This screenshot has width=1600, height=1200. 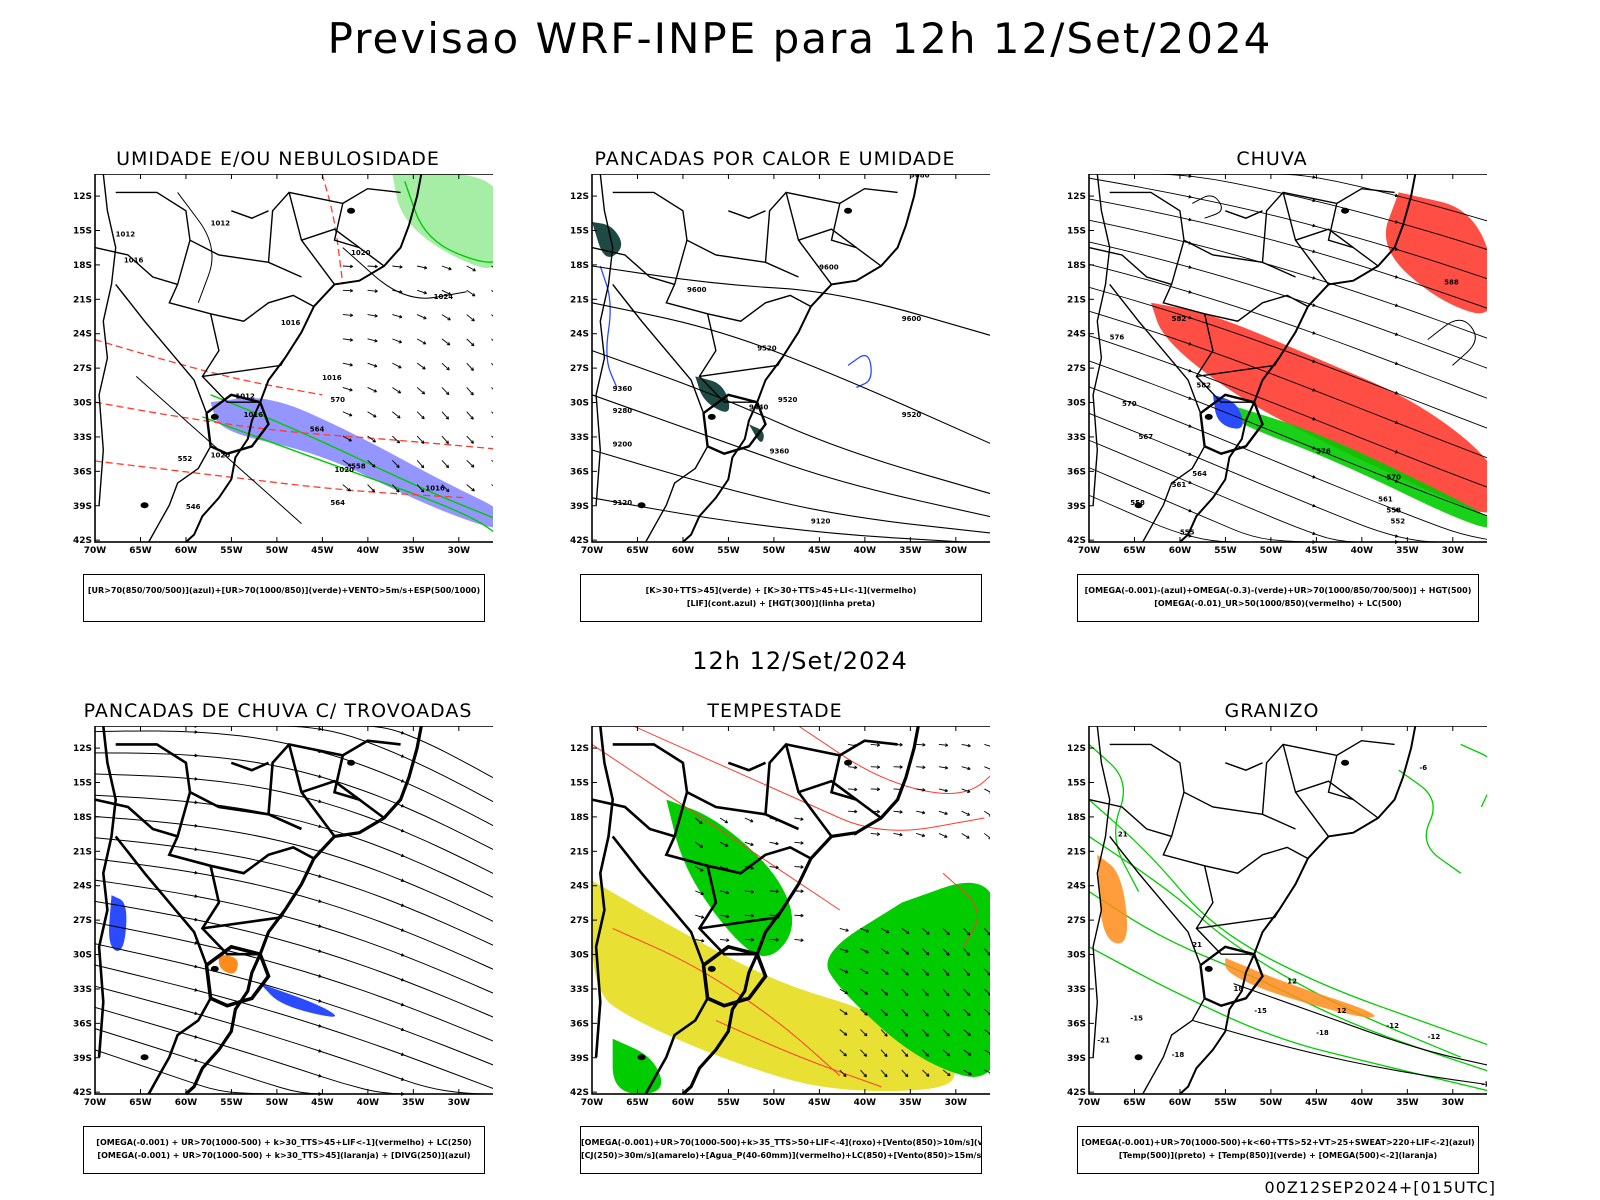 What do you see at coordinates (459, 551) in the screenshot?
I see `lon-tick-label: 30W` at bounding box center [459, 551].